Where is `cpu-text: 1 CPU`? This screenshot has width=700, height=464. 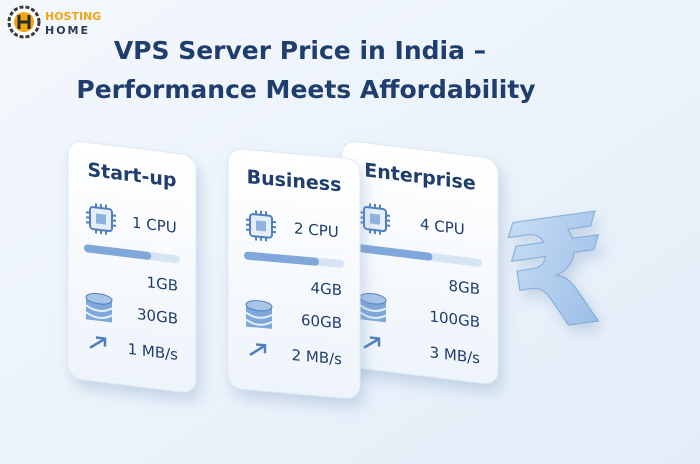 cpu-text: 1 CPU is located at coordinates (154, 224).